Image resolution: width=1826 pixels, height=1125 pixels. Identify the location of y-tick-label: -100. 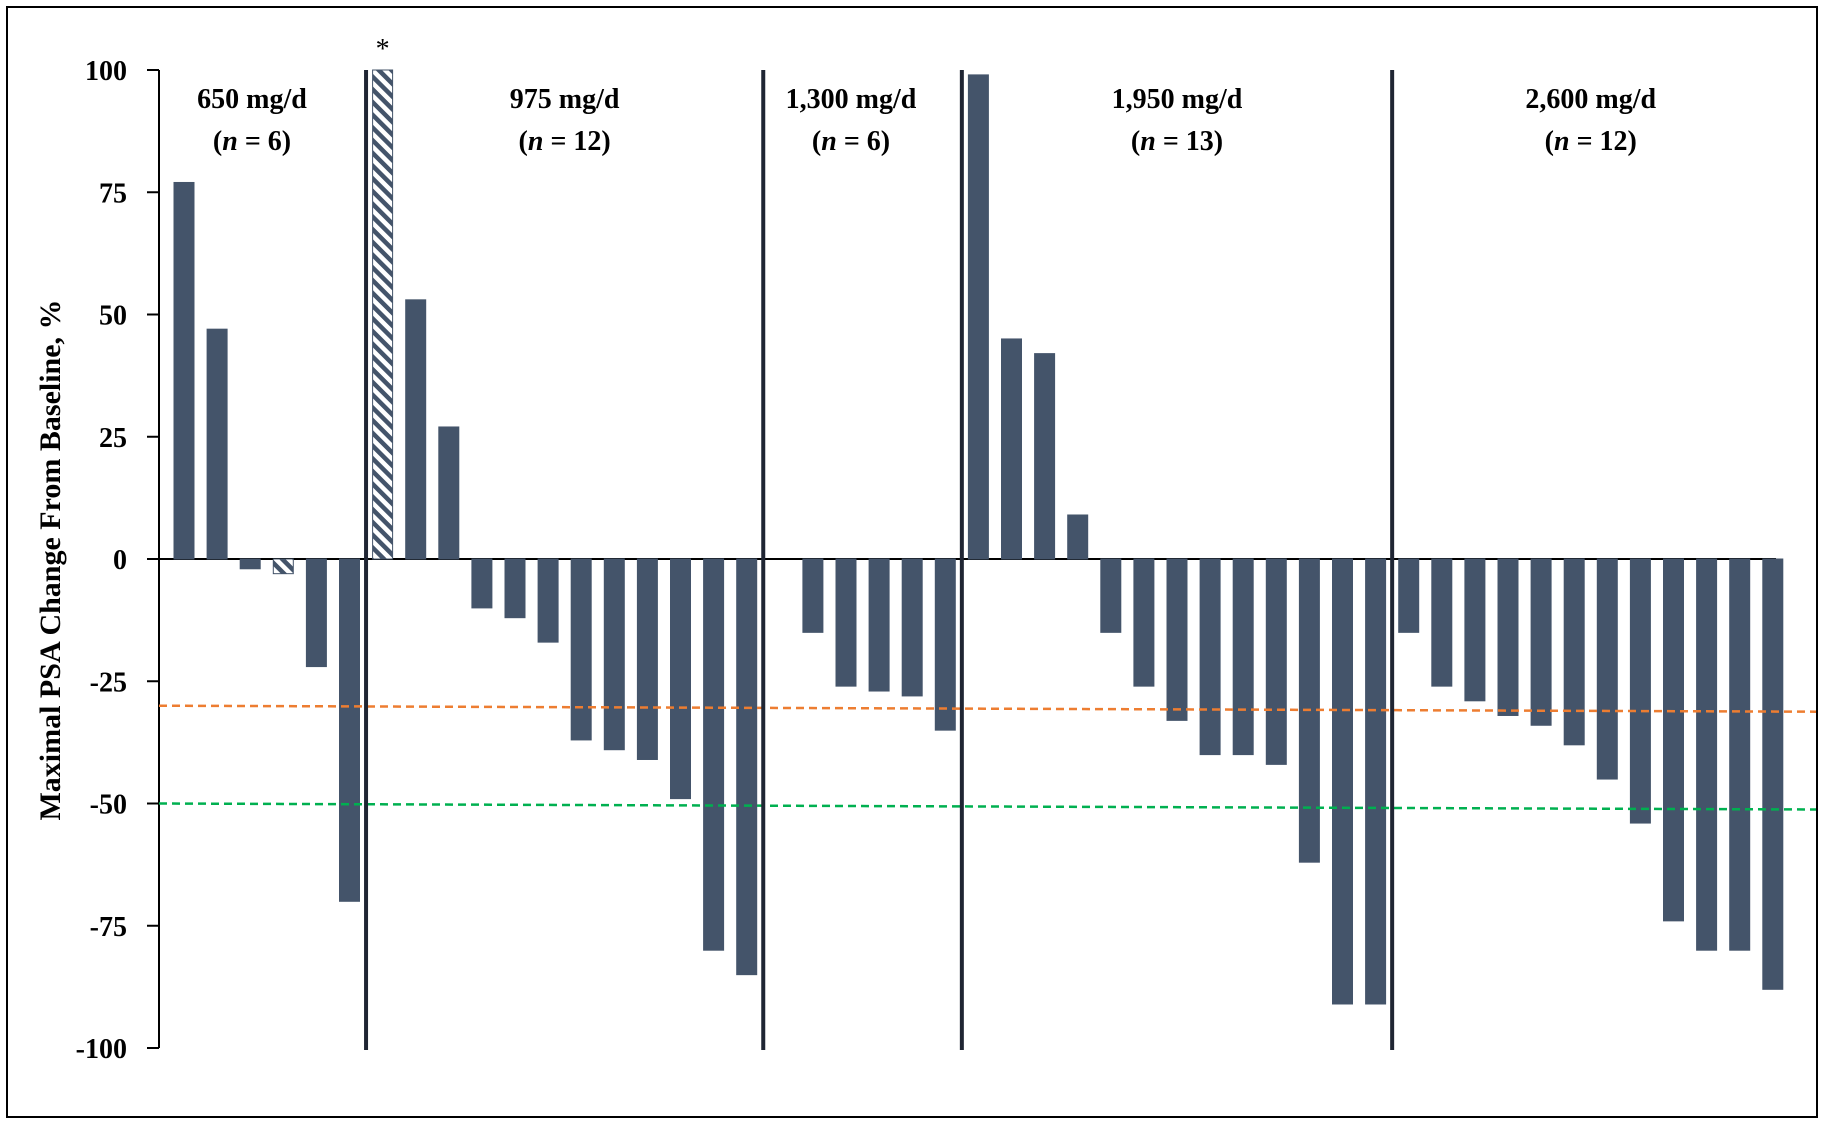
(101, 1049).